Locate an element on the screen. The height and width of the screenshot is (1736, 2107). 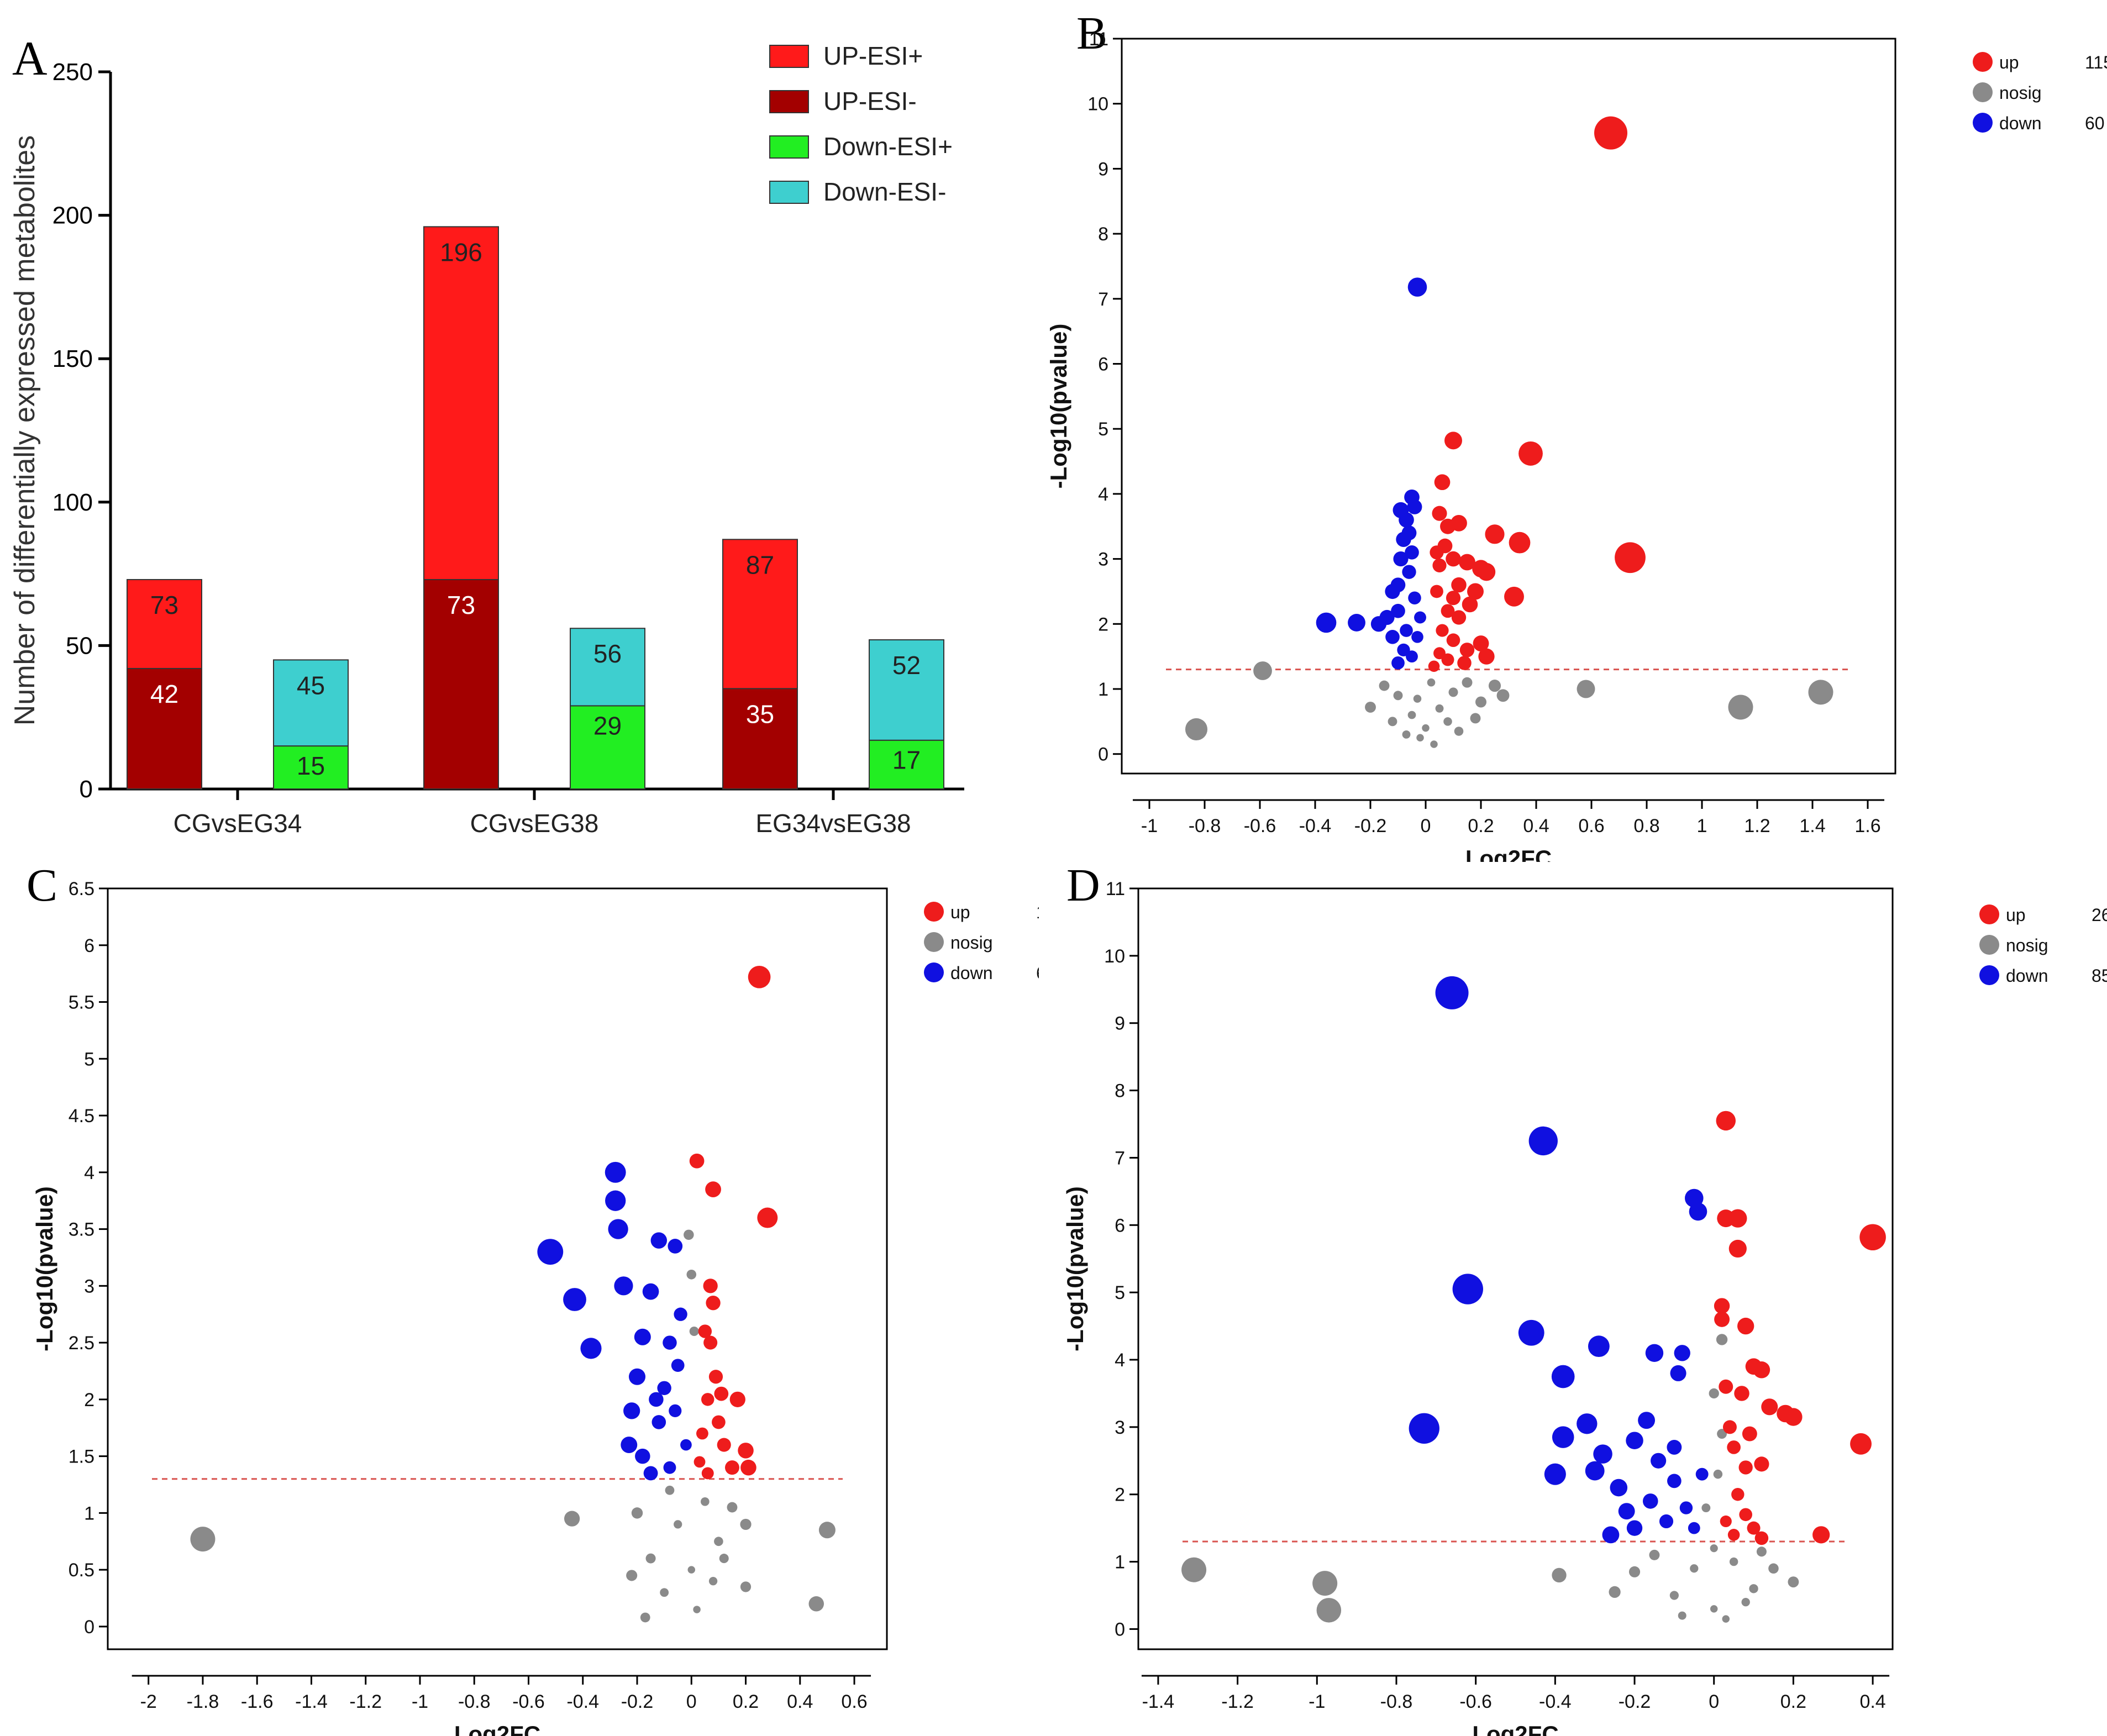
x-tick-label: 1 is located at coordinates (1702, 826).